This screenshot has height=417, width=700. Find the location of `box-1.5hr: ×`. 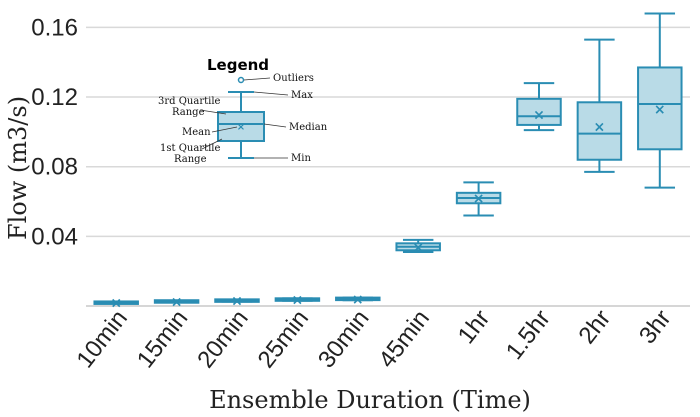

box-1.5hr: × is located at coordinates (539, 107).